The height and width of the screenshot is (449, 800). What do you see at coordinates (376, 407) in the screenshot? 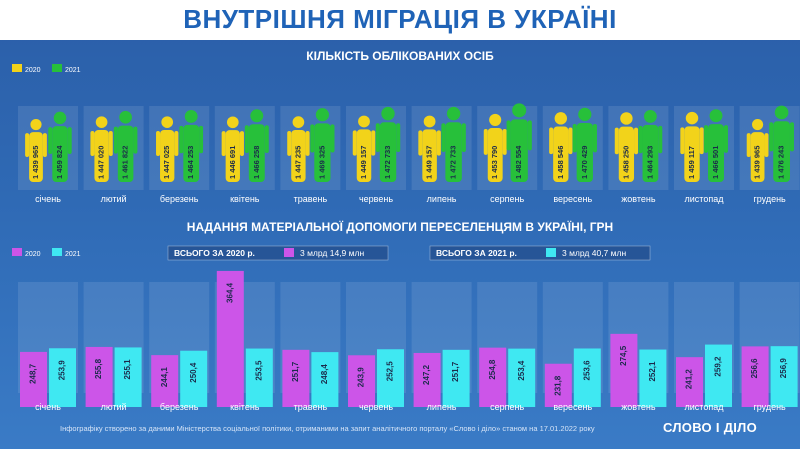
I see `aid-month-label: червень` at bounding box center [376, 407].